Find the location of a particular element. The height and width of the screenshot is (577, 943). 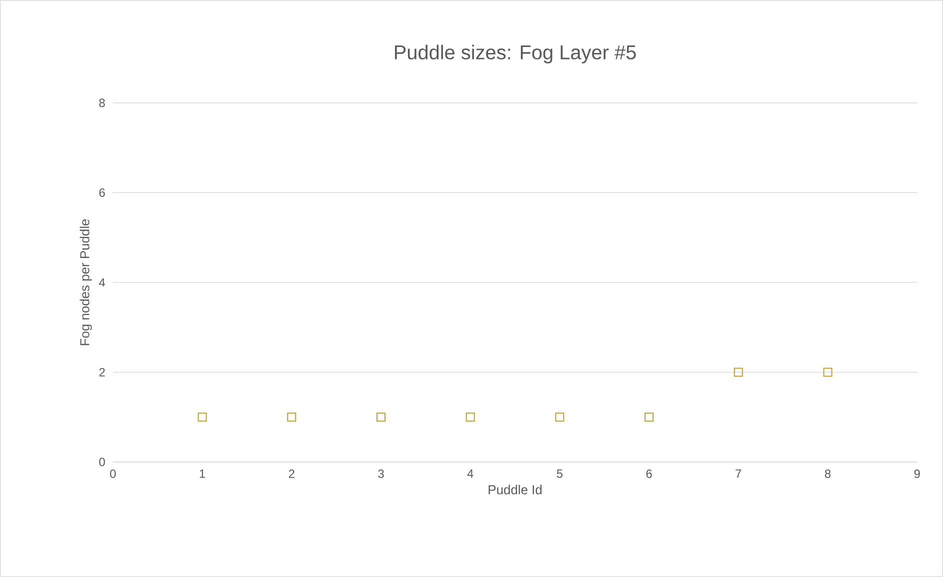

chart-title: Puddle sizes: Fog Layer #5 is located at coordinates (515, 54).